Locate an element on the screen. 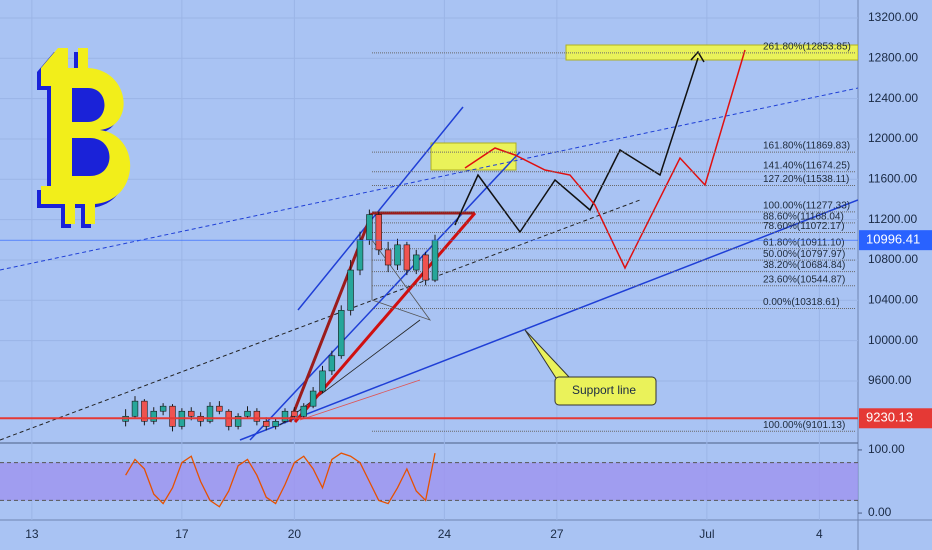  projection-path is located at coordinates (576, 145).